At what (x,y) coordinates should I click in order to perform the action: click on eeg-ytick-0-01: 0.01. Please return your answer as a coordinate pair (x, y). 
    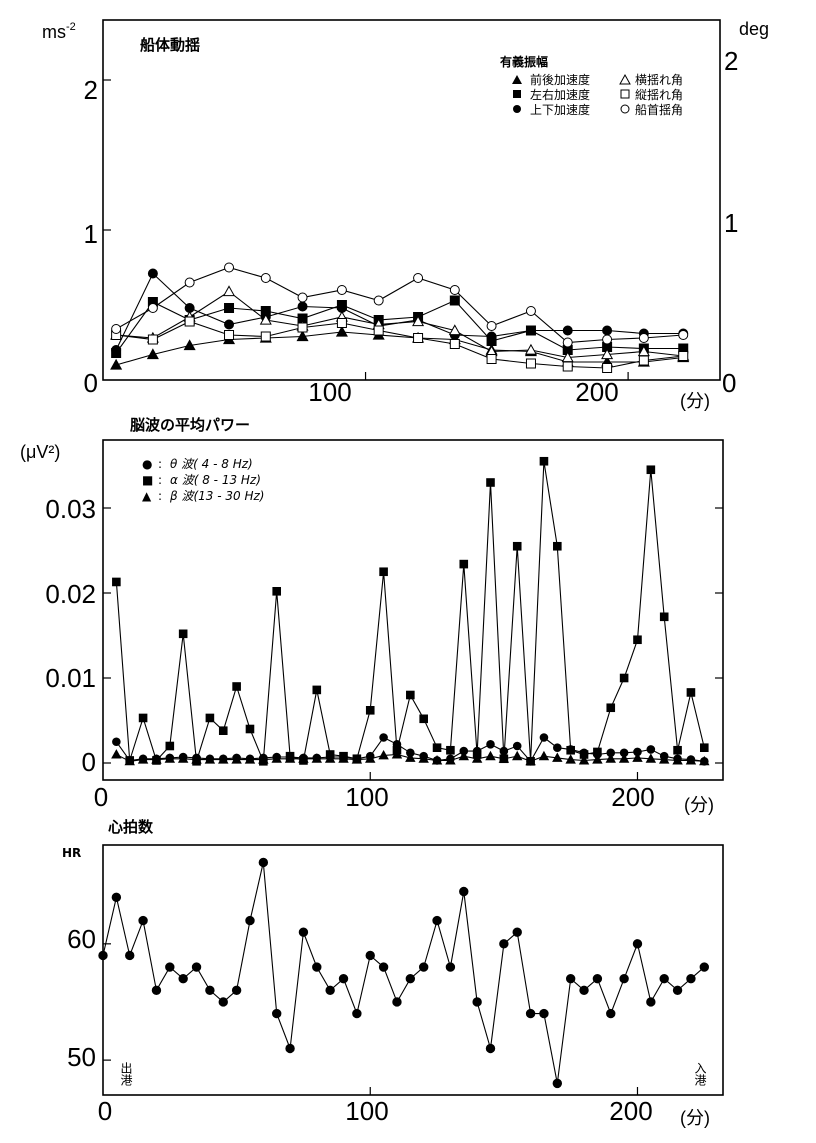
    Looking at the image, I should click on (70, 678).